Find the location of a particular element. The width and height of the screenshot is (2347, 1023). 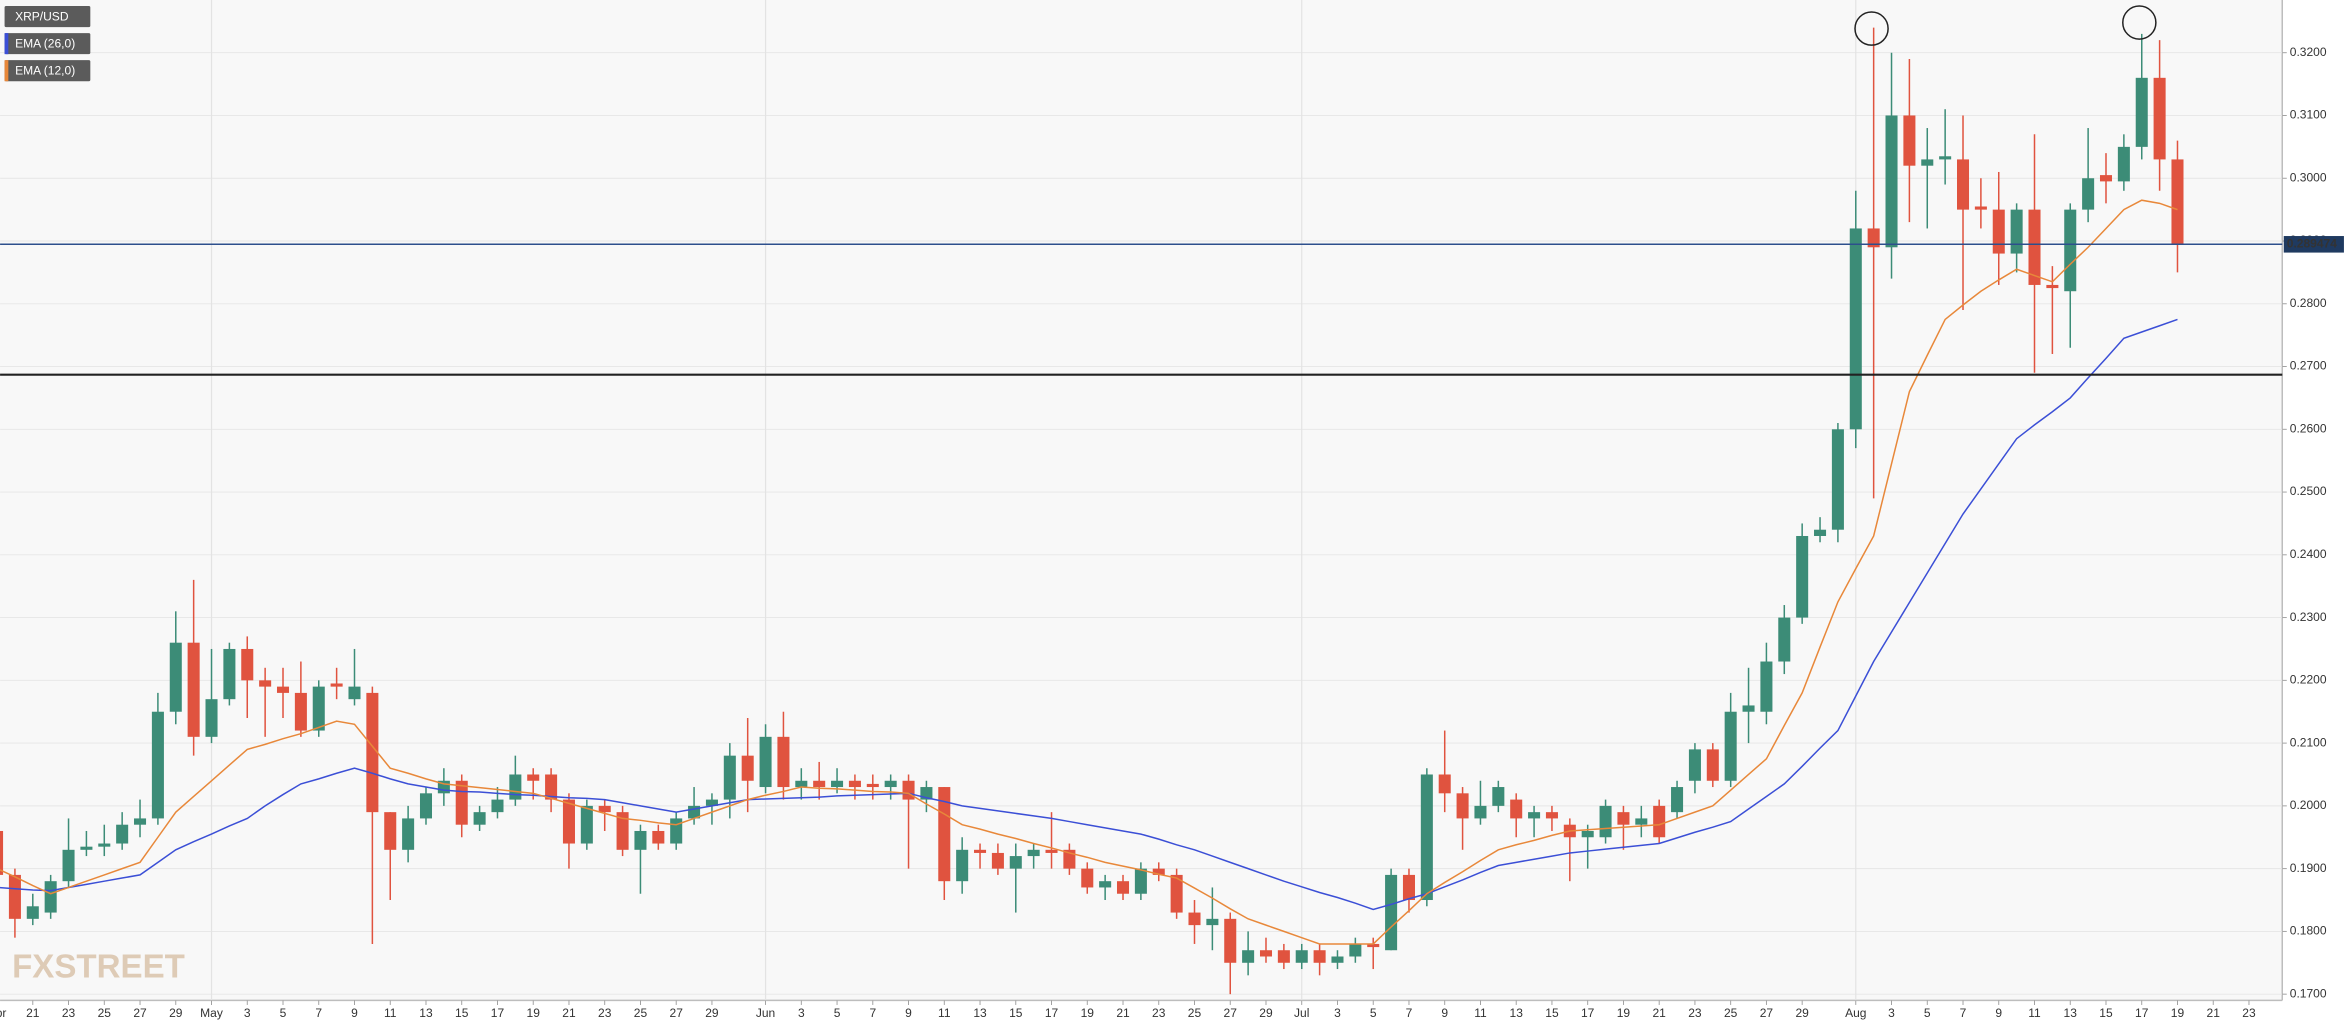

y-tick-label: 0.2700 is located at coordinates (2308, 366).